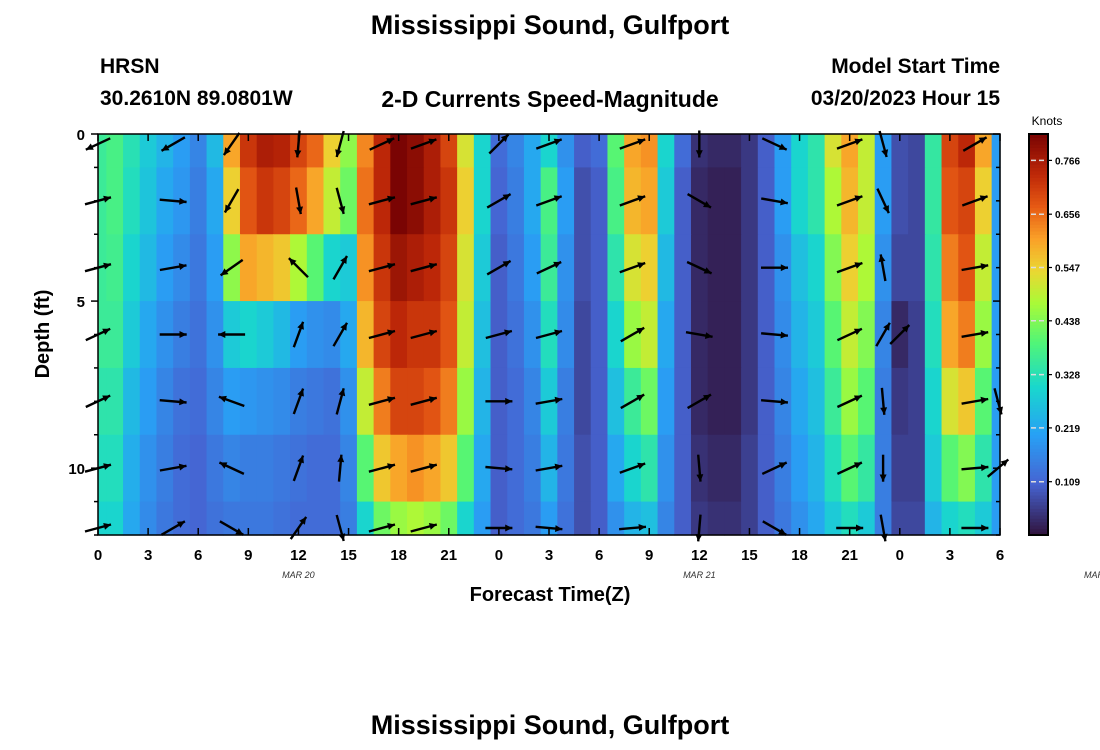  What do you see at coordinates (1067, 429) in the screenshot?
I see `colorbar-tick-label: 0.219` at bounding box center [1067, 429].